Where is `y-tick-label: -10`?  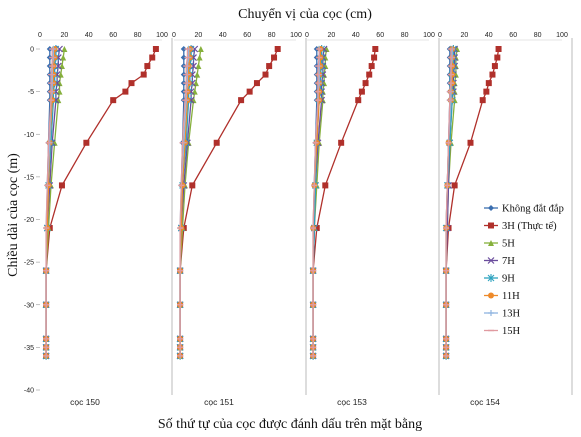
y-tick-label: -10 is located at coordinates (29, 135).